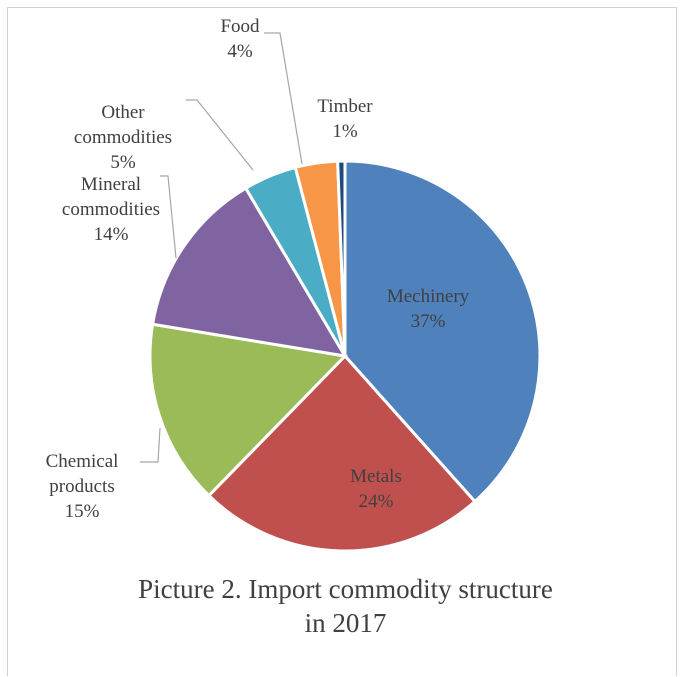 This screenshot has height=677, width=691. What do you see at coordinates (240, 39) in the screenshot?
I see `slice-label: Food 4%` at bounding box center [240, 39].